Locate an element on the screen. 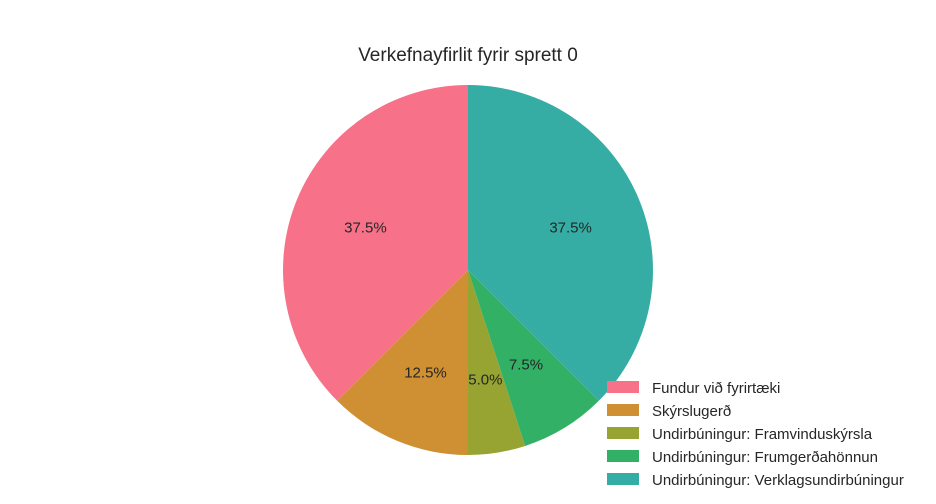  pie-slice-skyrsluger is located at coordinates (402, 362).